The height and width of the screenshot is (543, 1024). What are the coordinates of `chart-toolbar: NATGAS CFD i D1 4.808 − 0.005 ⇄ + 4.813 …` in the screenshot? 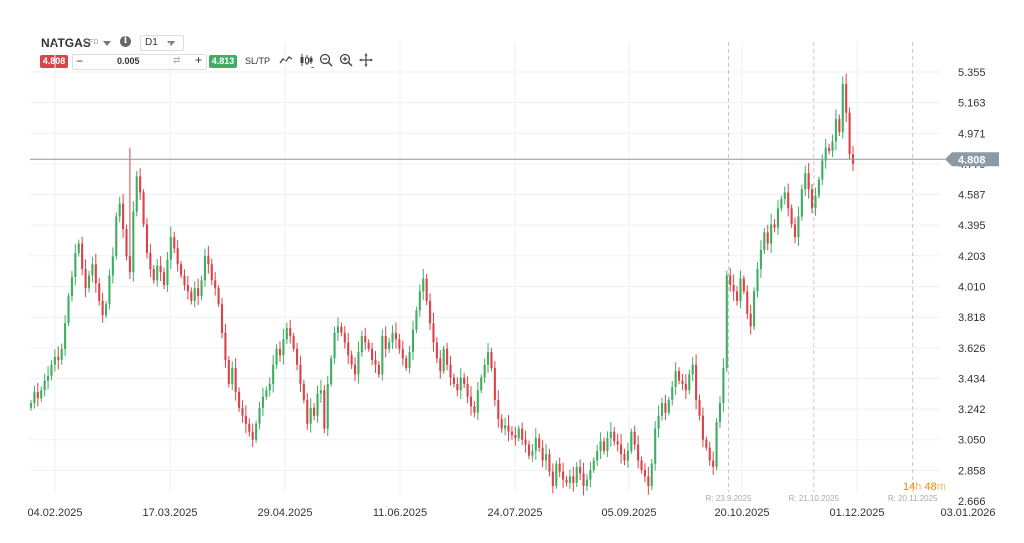 It's located at (512, 37).